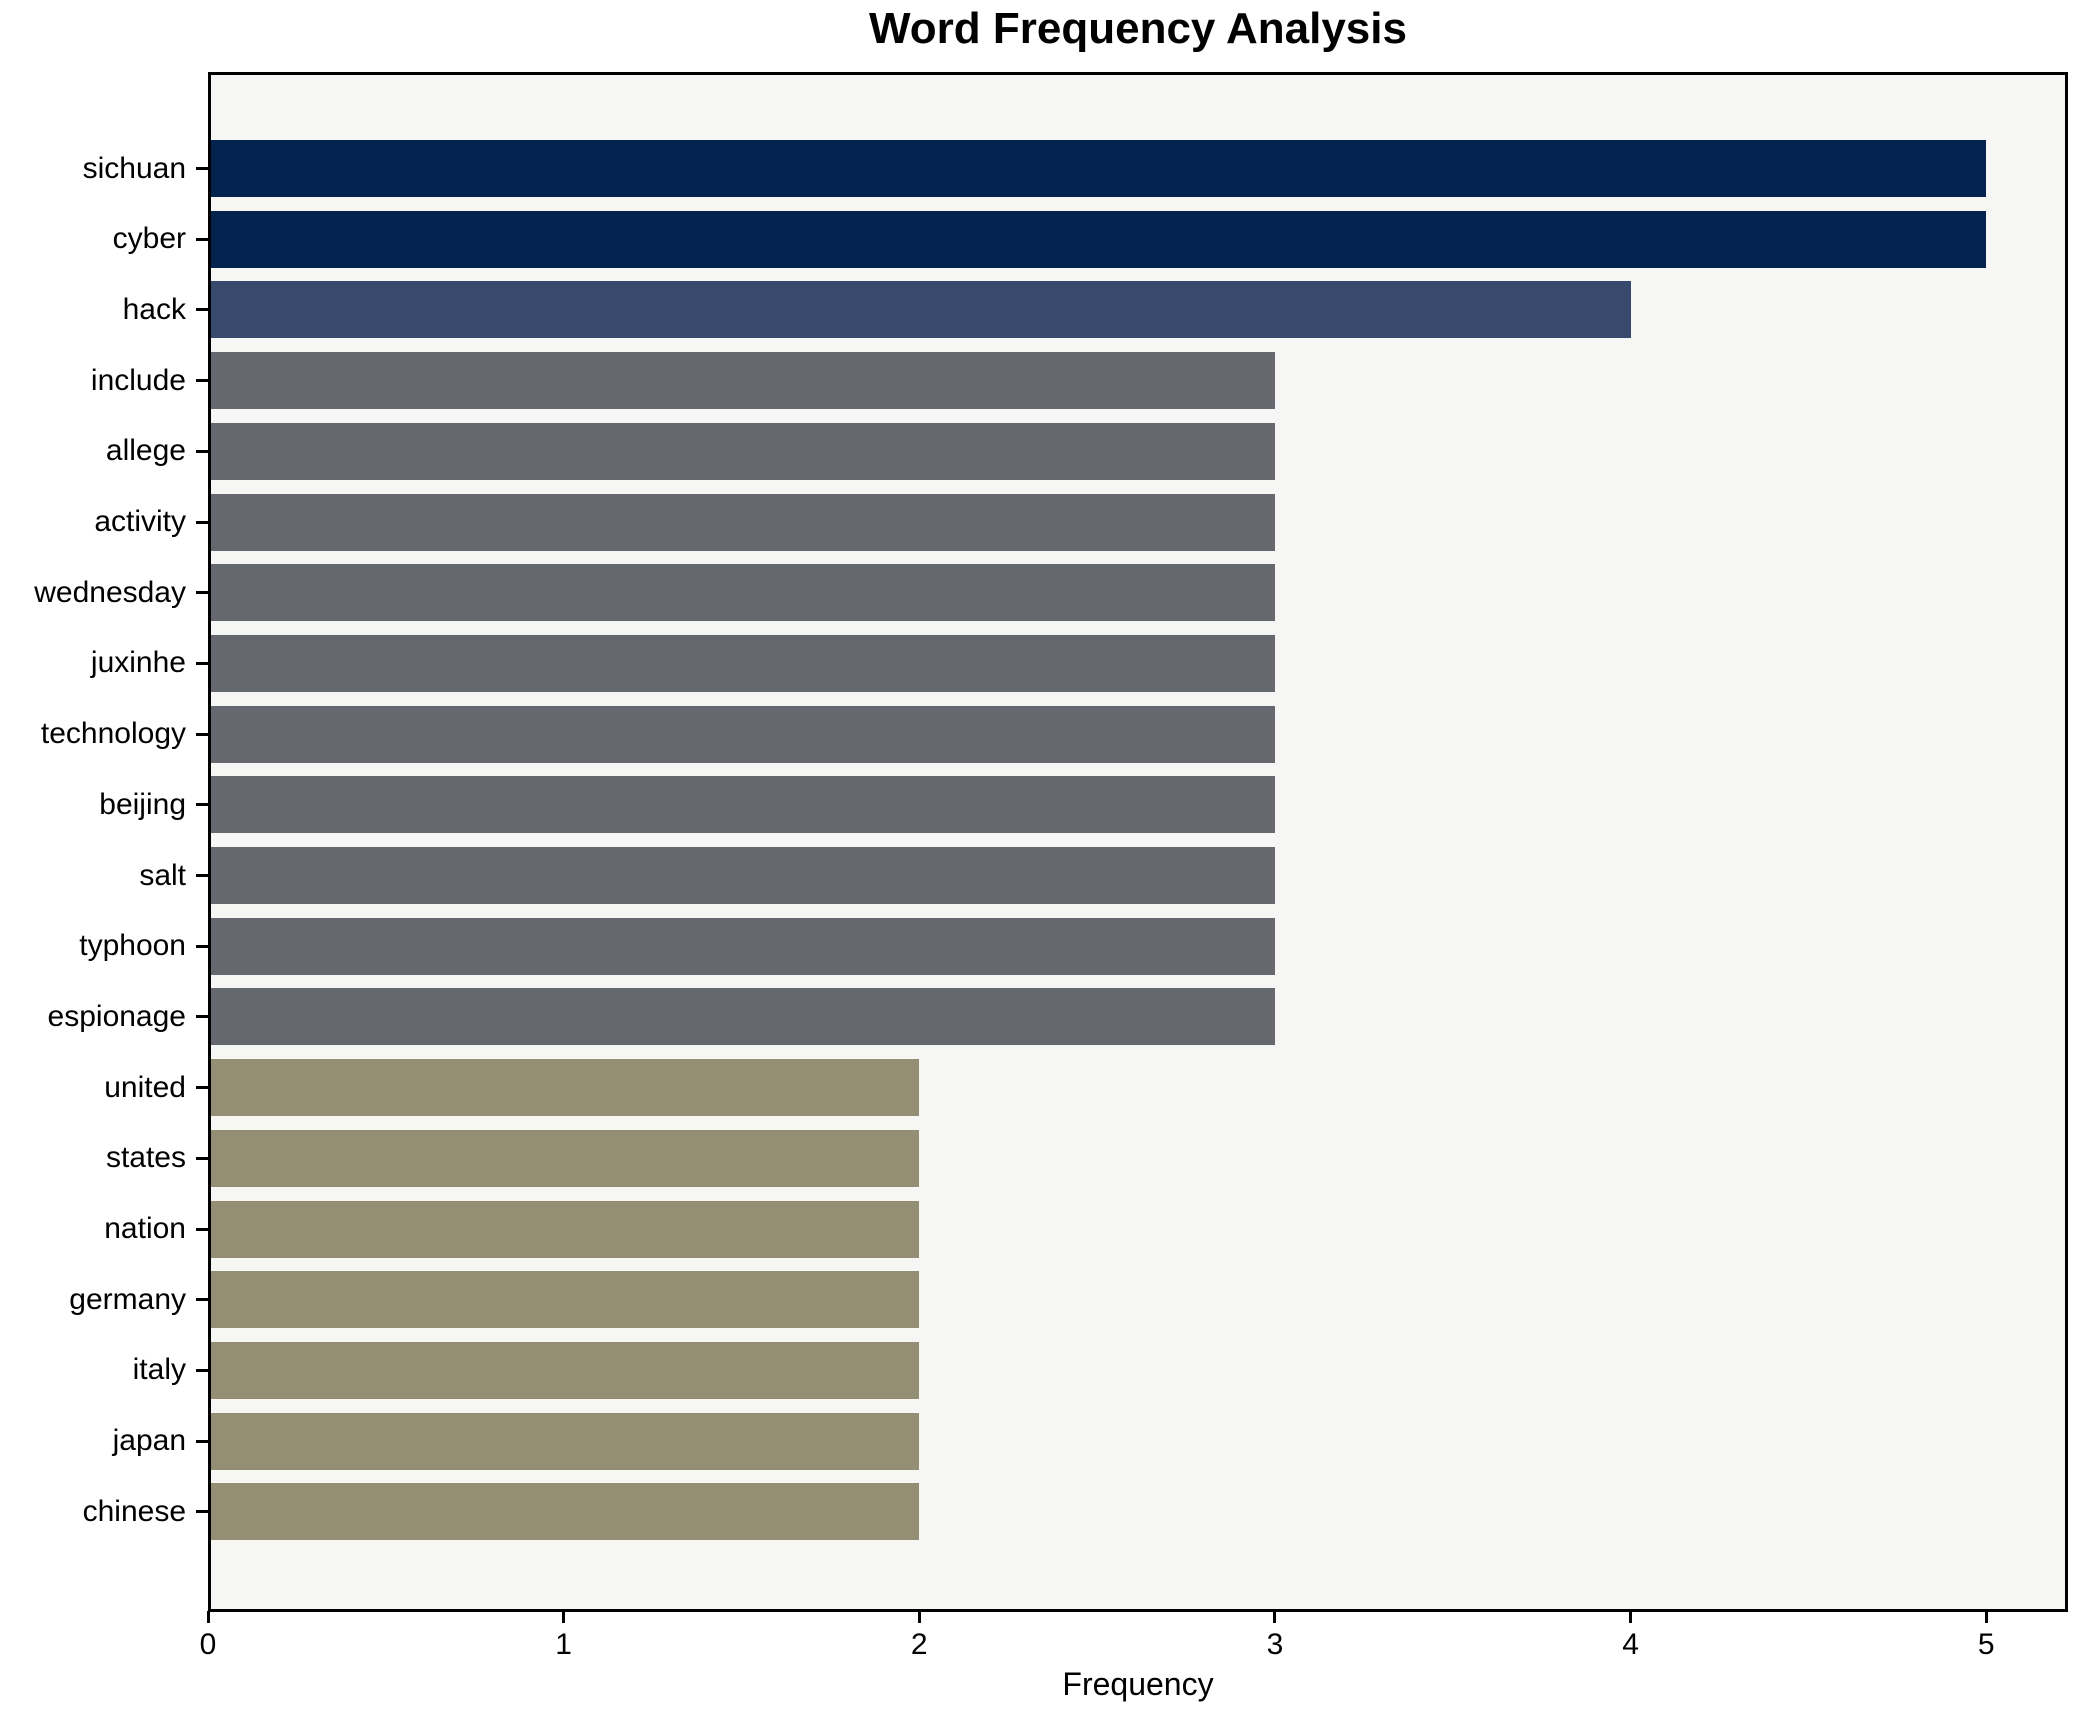 The image size is (2088, 1722). What do you see at coordinates (563, 1644) in the screenshot?
I see `x-tick-label-1: 1` at bounding box center [563, 1644].